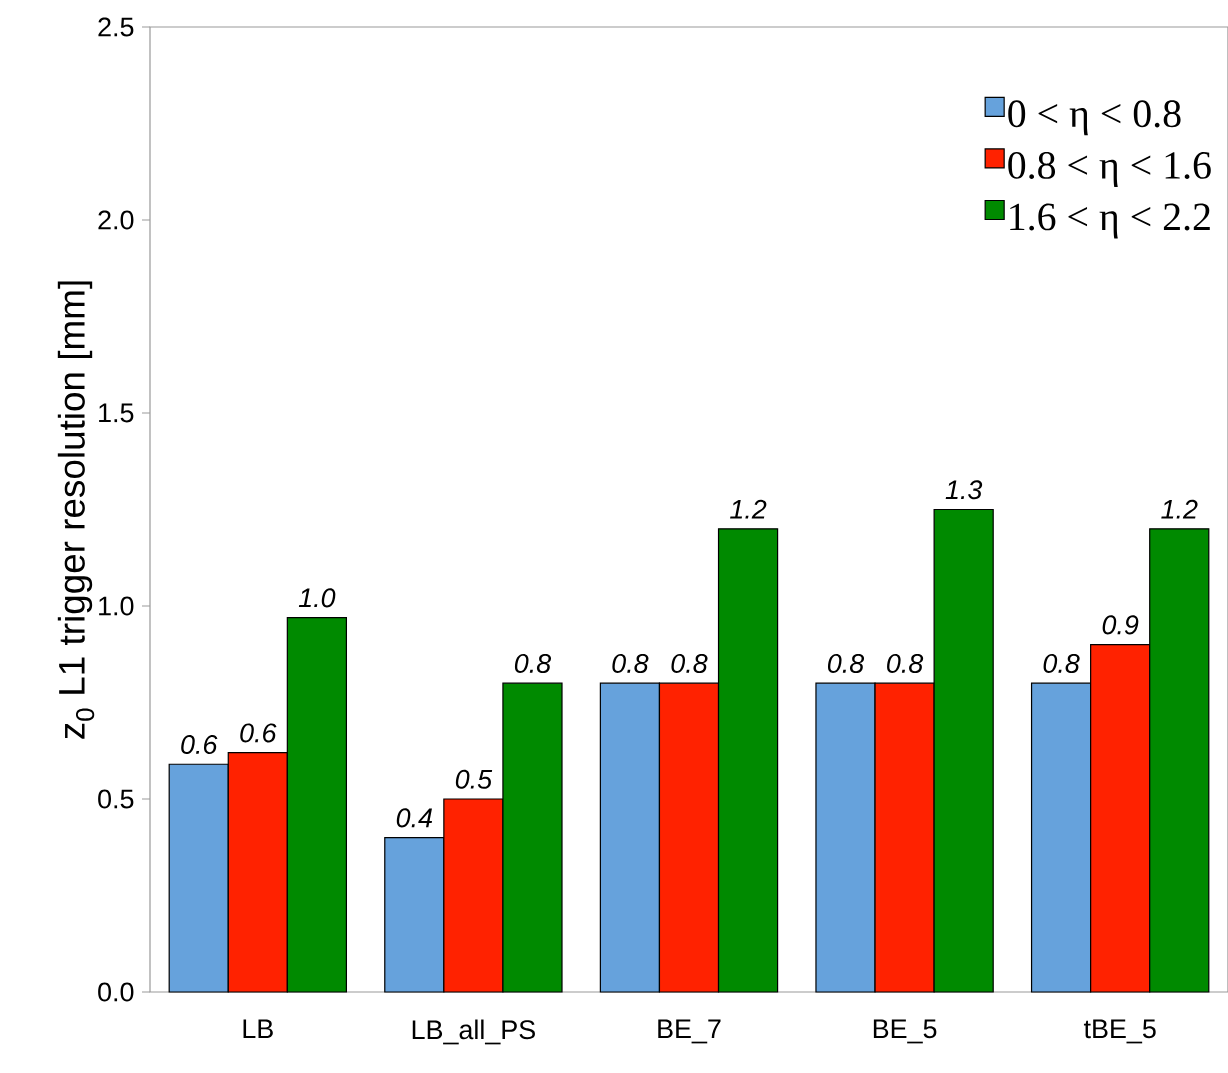 This screenshot has width=1228, height=1073. I want to click on y-tick-label: 0.5, so click(116, 799).